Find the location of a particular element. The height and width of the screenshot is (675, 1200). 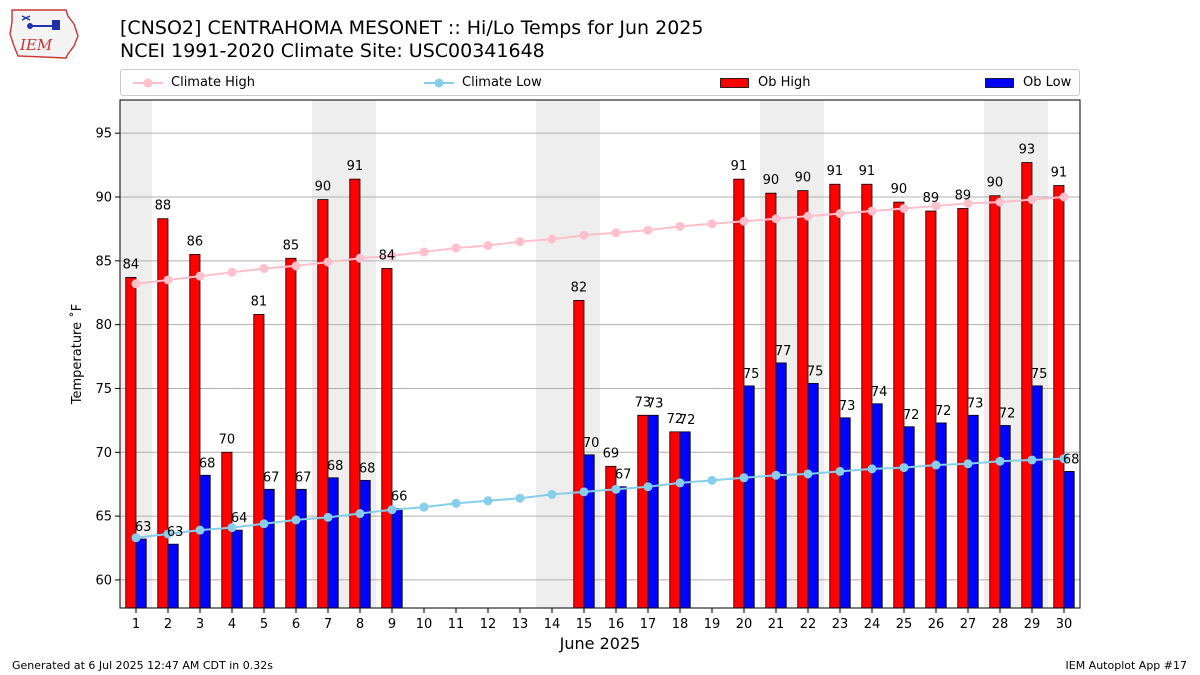

weekend-shade is located at coordinates (552, 354).